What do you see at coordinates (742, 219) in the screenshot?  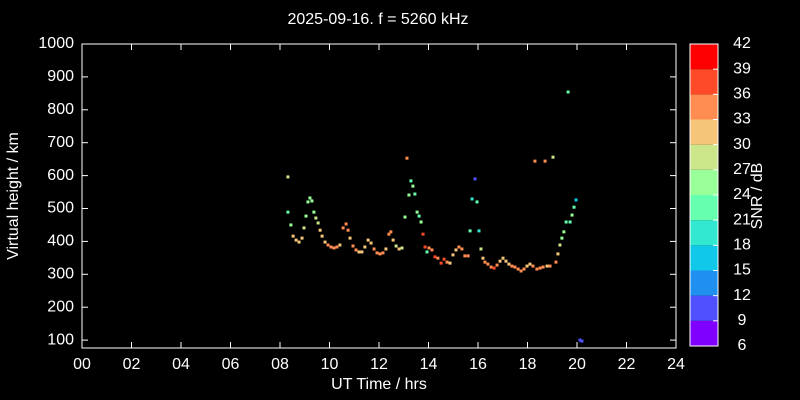 I see `colorbar-tick-label: 21` at bounding box center [742, 219].